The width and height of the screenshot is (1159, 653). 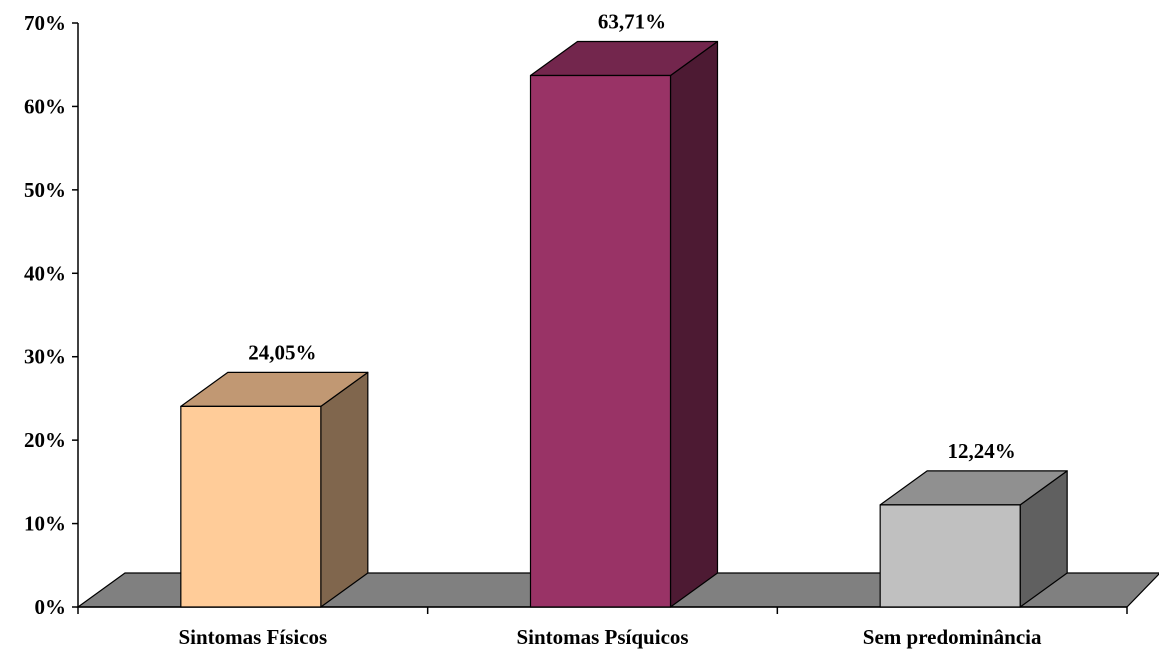 I want to click on category-label: Sintomas Psíquicos, so click(x=602, y=637).